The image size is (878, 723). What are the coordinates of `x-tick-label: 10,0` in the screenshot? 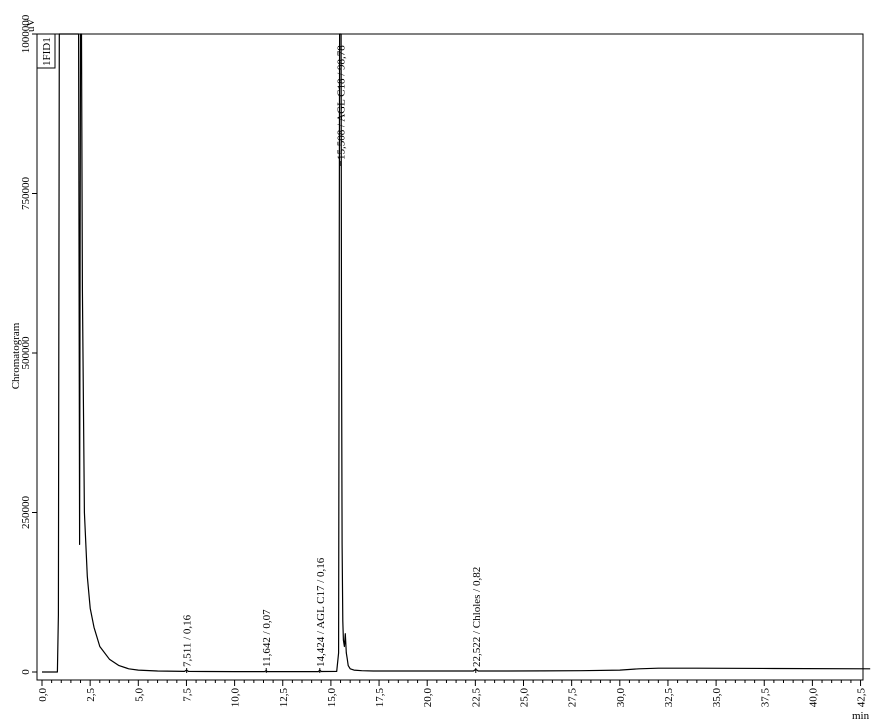 It's located at (236, 698).